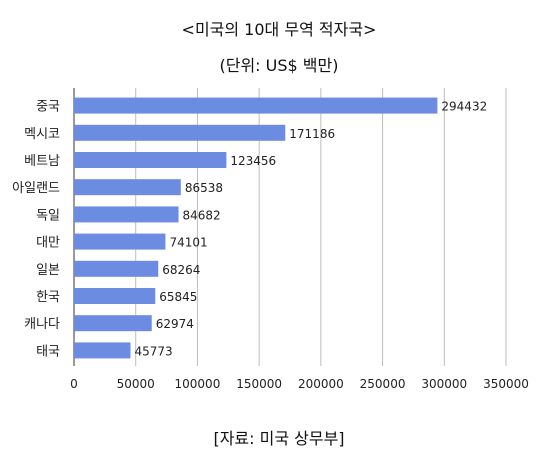 The image size is (558, 460). Describe the element at coordinates (202, 215) in the screenshot. I see `data-label: 84682` at that location.